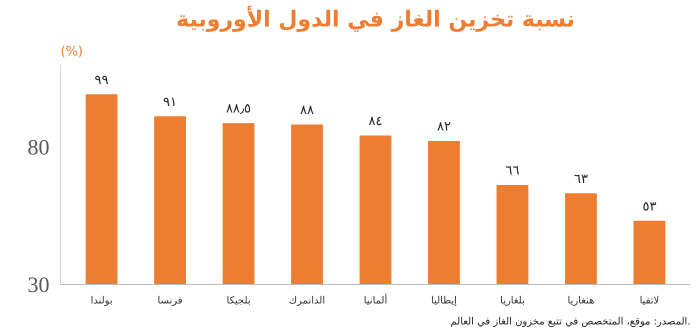 The image size is (700, 332). What do you see at coordinates (512, 301) in the screenshot?
I see `x-tick-label: بلغاريا` at bounding box center [512, 301].